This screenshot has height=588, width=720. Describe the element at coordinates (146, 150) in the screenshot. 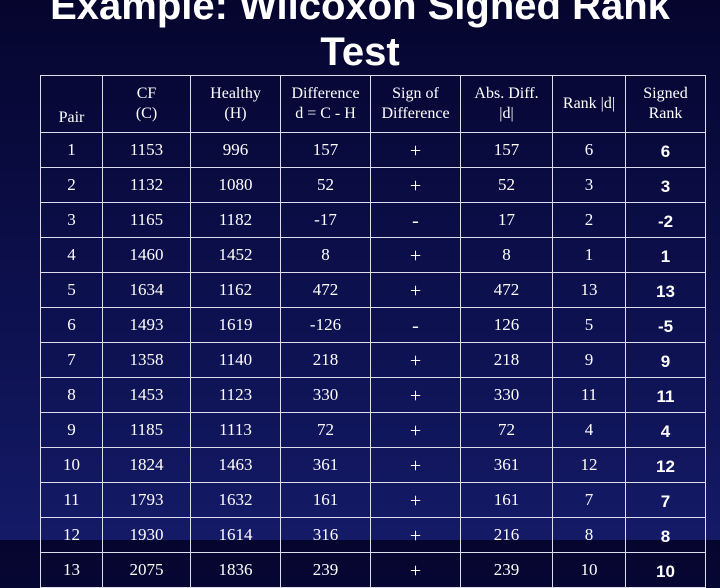

I see `table-cell: 1153` at that location.